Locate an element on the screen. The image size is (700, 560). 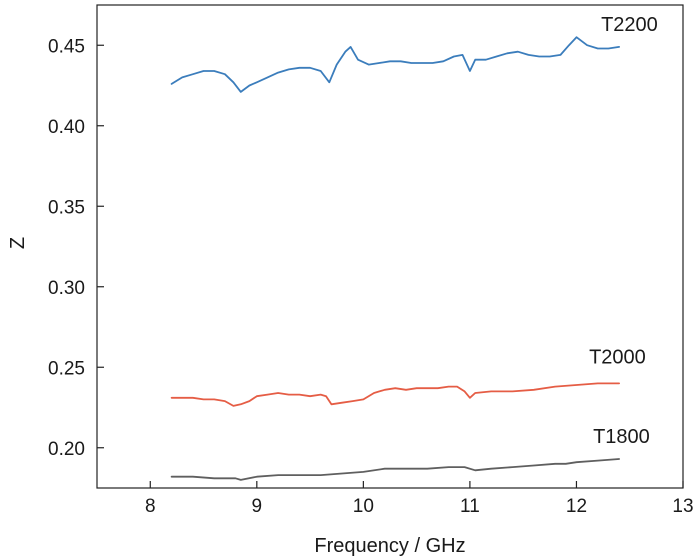
x-tick-label: 11 is located at coordinates (470, 506).